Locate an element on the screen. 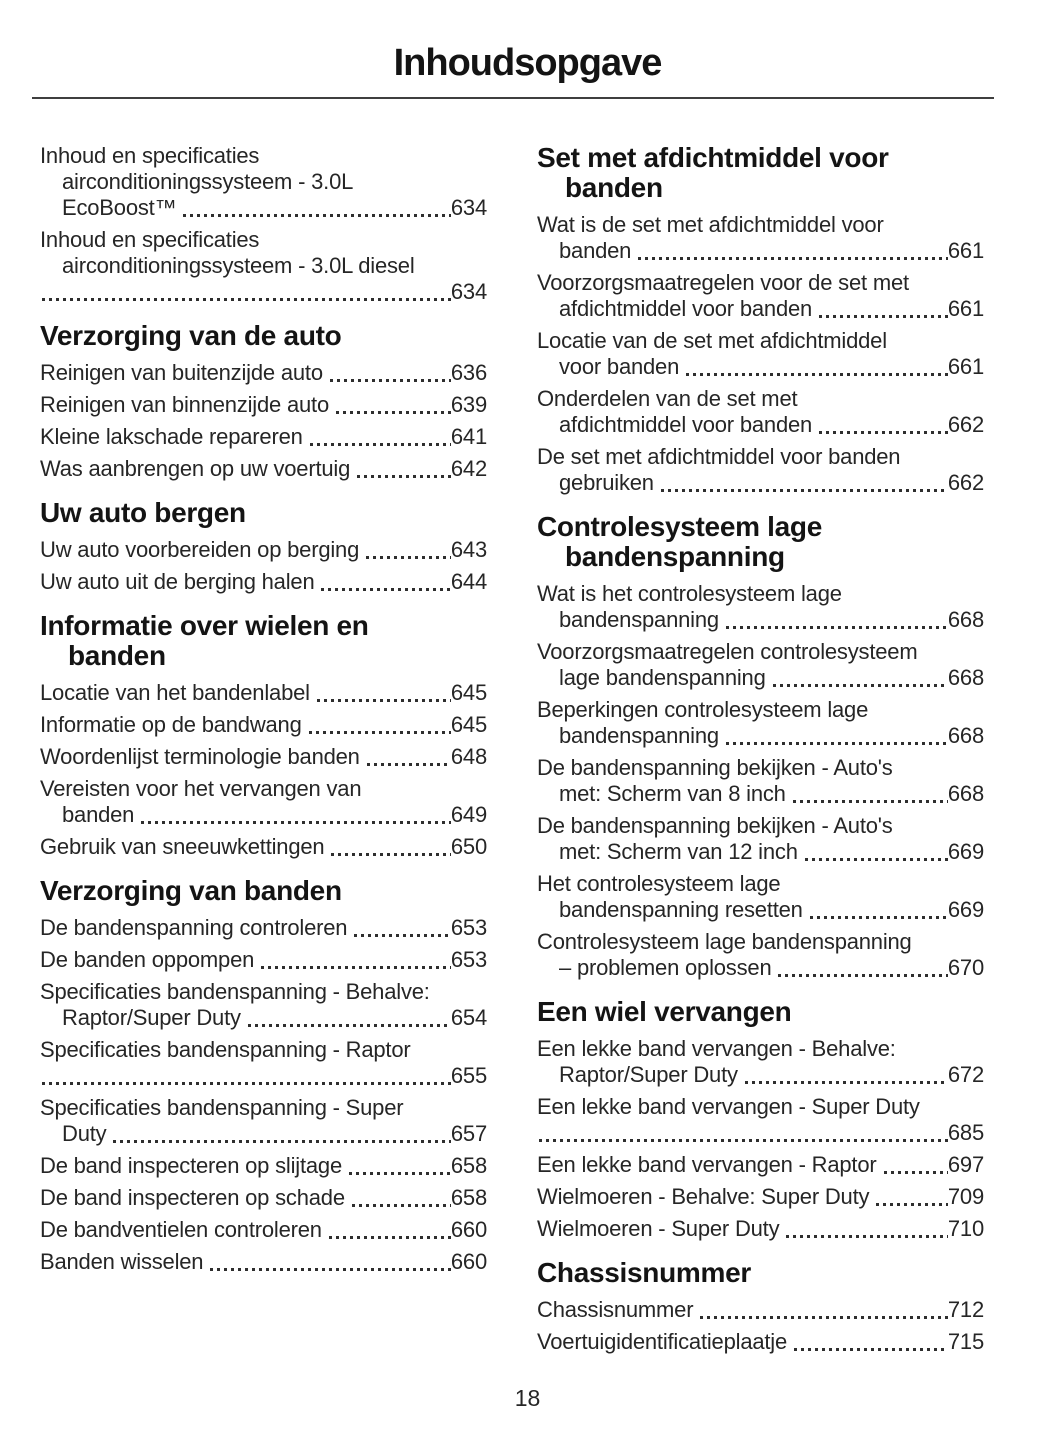 This screenshot has width=1055, height=1448. page-ref: 641 is located at coordinates (468, 436).